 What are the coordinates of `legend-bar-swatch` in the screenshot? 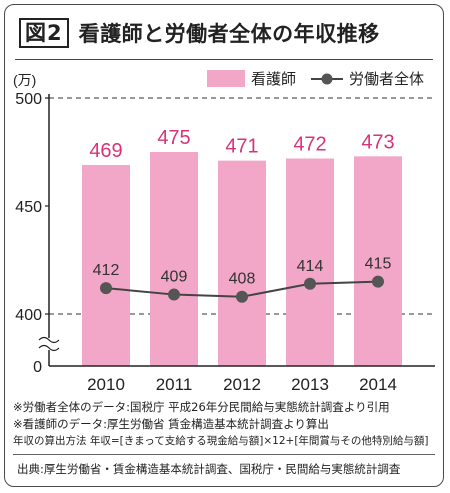 It's located at (226, 78).